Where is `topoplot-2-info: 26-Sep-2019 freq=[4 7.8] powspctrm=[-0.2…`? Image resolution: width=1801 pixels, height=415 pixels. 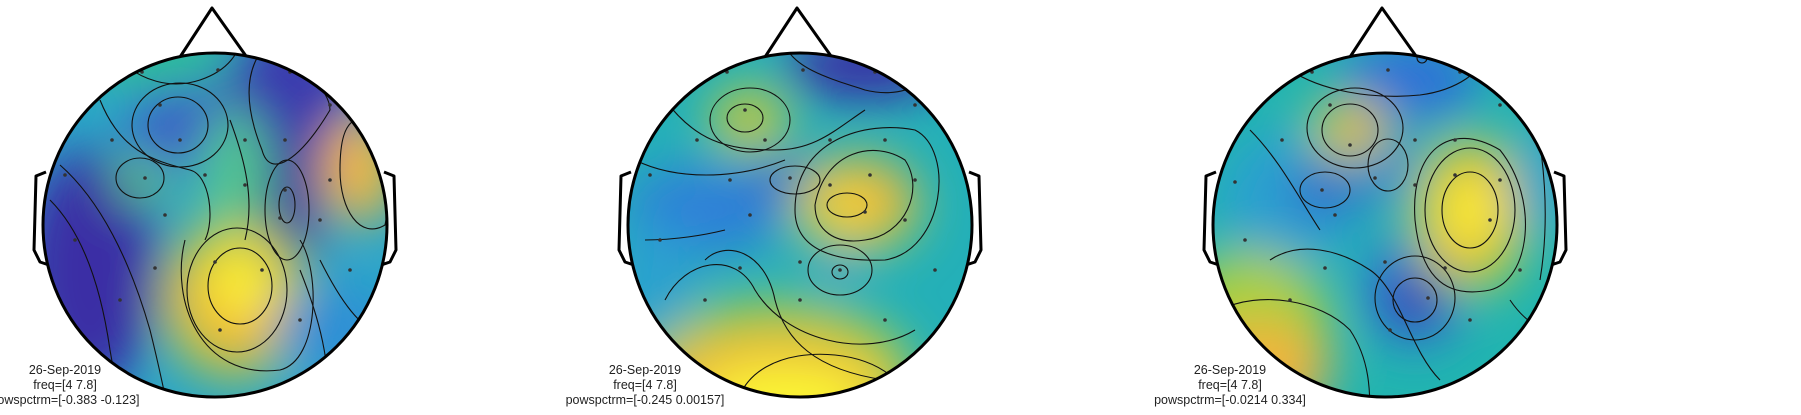
topoplot-2-info: 26-Sep-2019 freq=[4 7.8] powspctrm=[-0.2… is located at coordinates (645, 385).